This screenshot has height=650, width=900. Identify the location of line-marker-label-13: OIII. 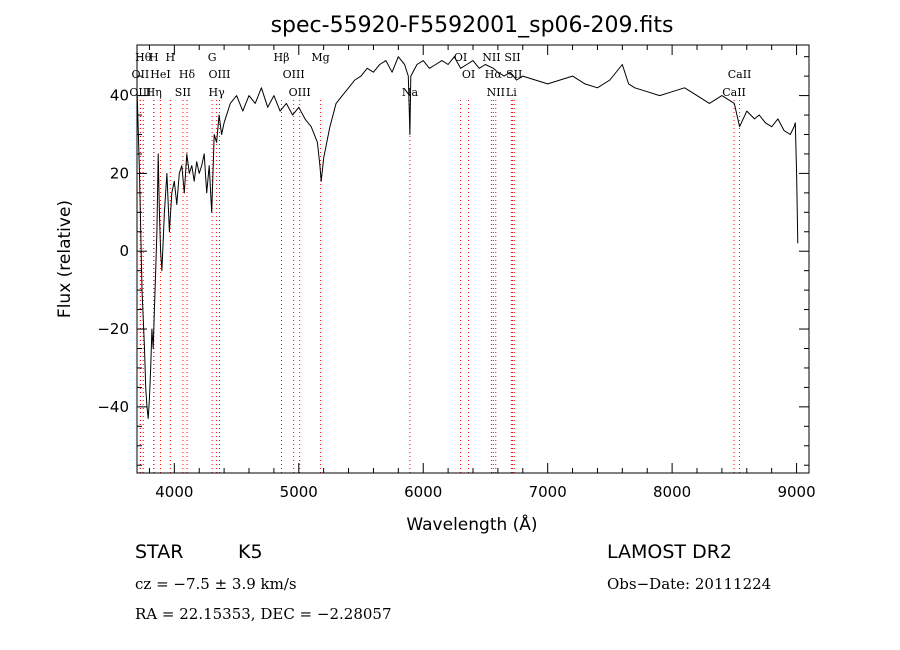
(294, 74).